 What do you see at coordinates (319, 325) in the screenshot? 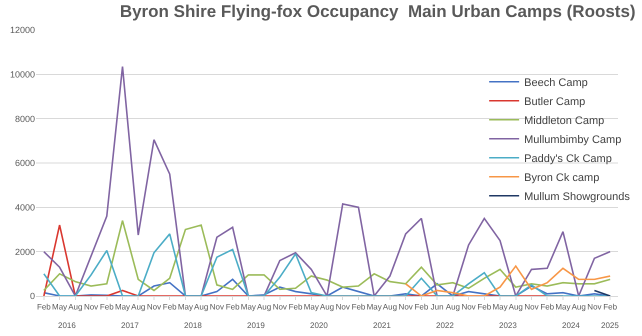
I see `text: 2020` at bounding box center [319, 325].